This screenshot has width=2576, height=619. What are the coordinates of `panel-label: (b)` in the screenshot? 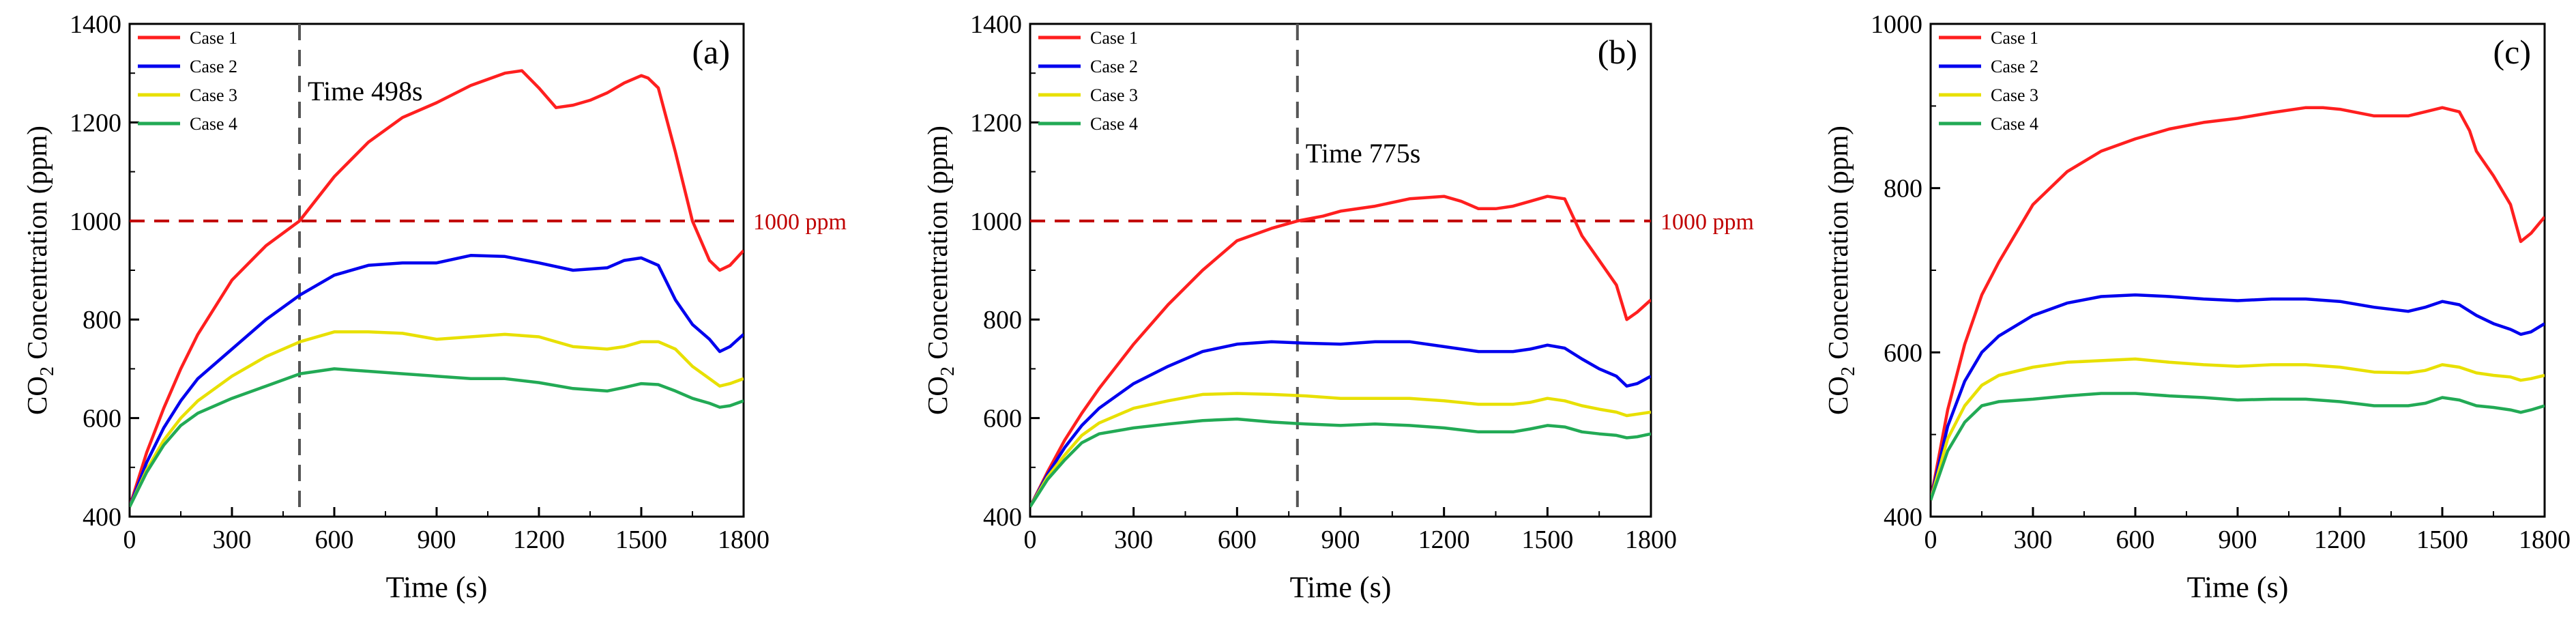 It's located at (1617, 52).